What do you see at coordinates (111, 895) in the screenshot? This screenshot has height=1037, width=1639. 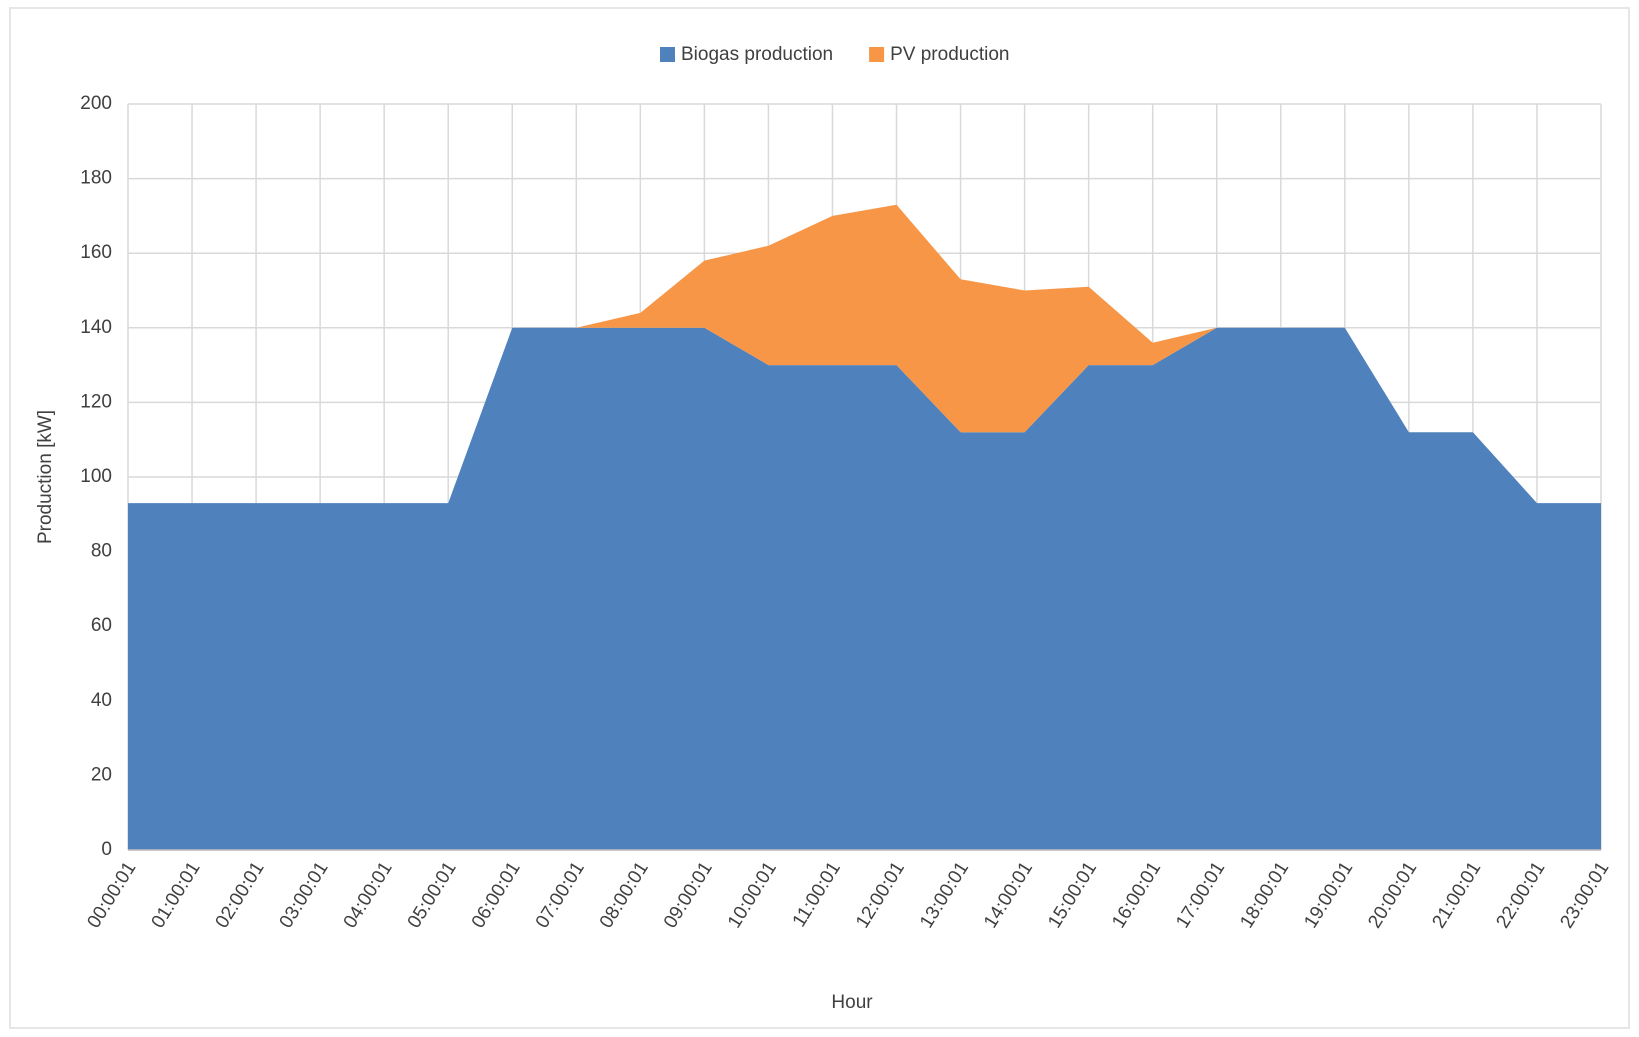 I see `x-tick-label: 00:00:01` at bounding box center [111, 895].